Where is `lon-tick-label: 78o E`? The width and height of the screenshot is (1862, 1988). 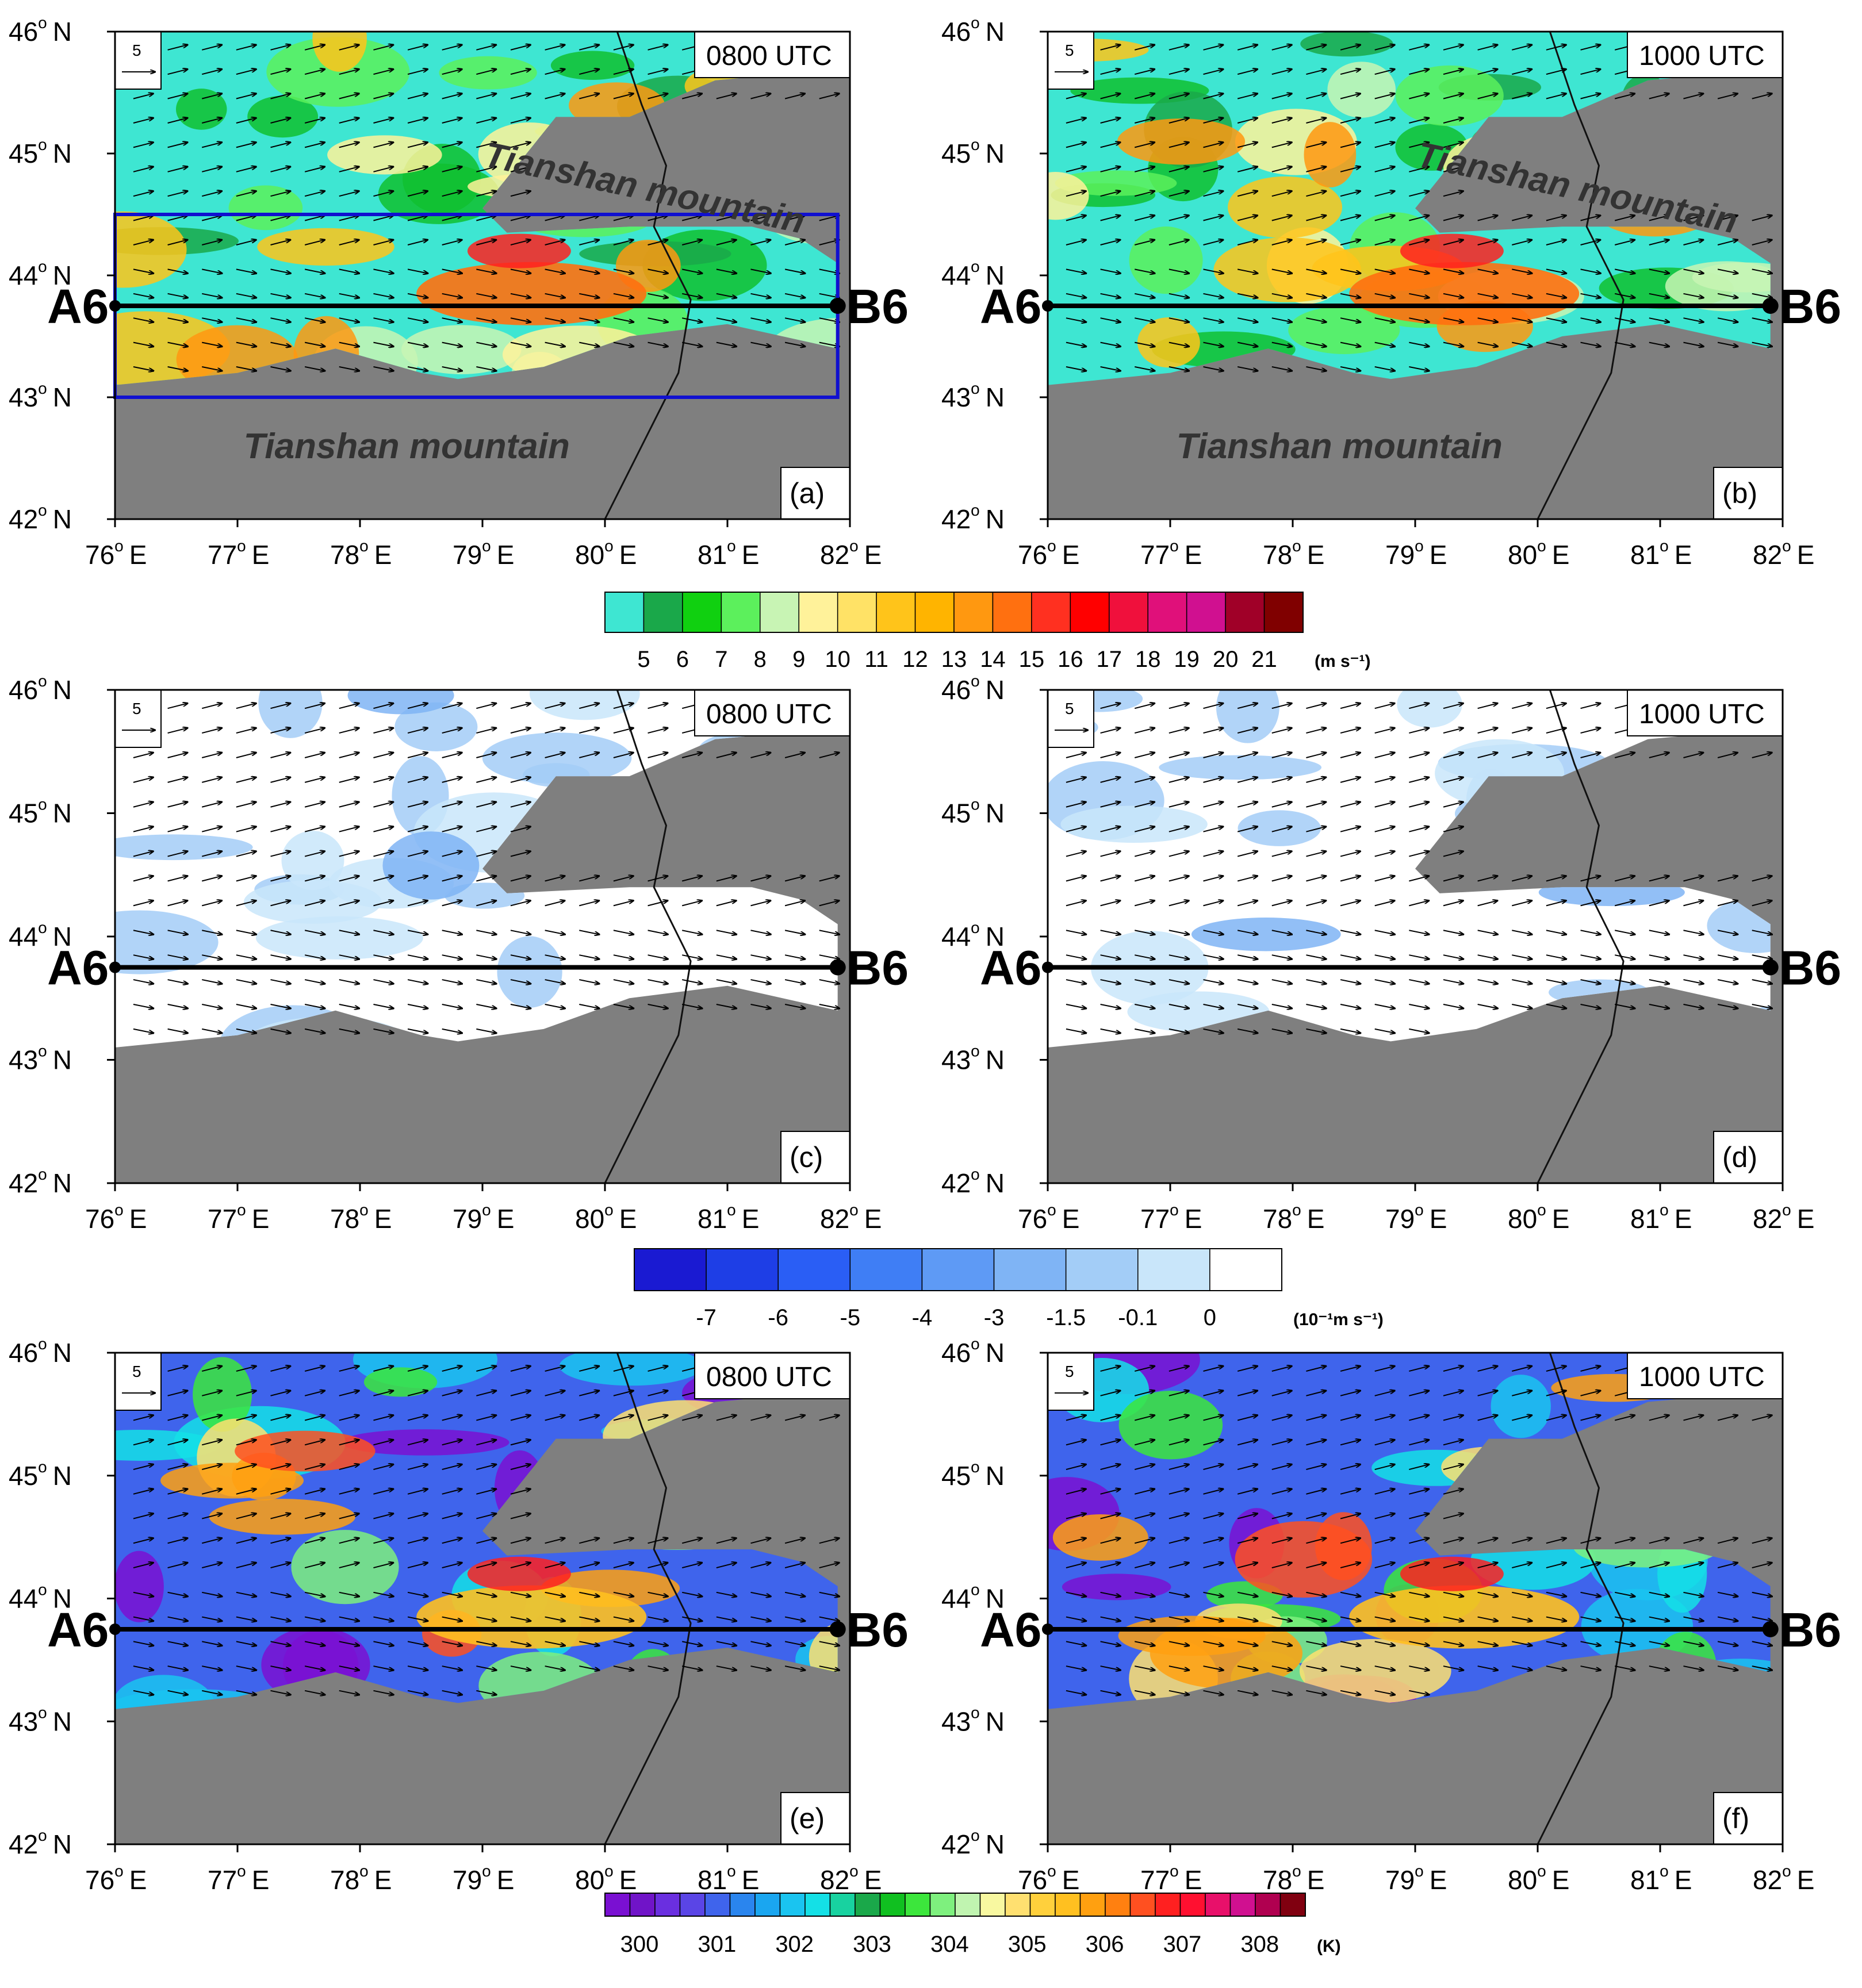 lon-tick-label: 78o E is located at coordinates (361, 1878).